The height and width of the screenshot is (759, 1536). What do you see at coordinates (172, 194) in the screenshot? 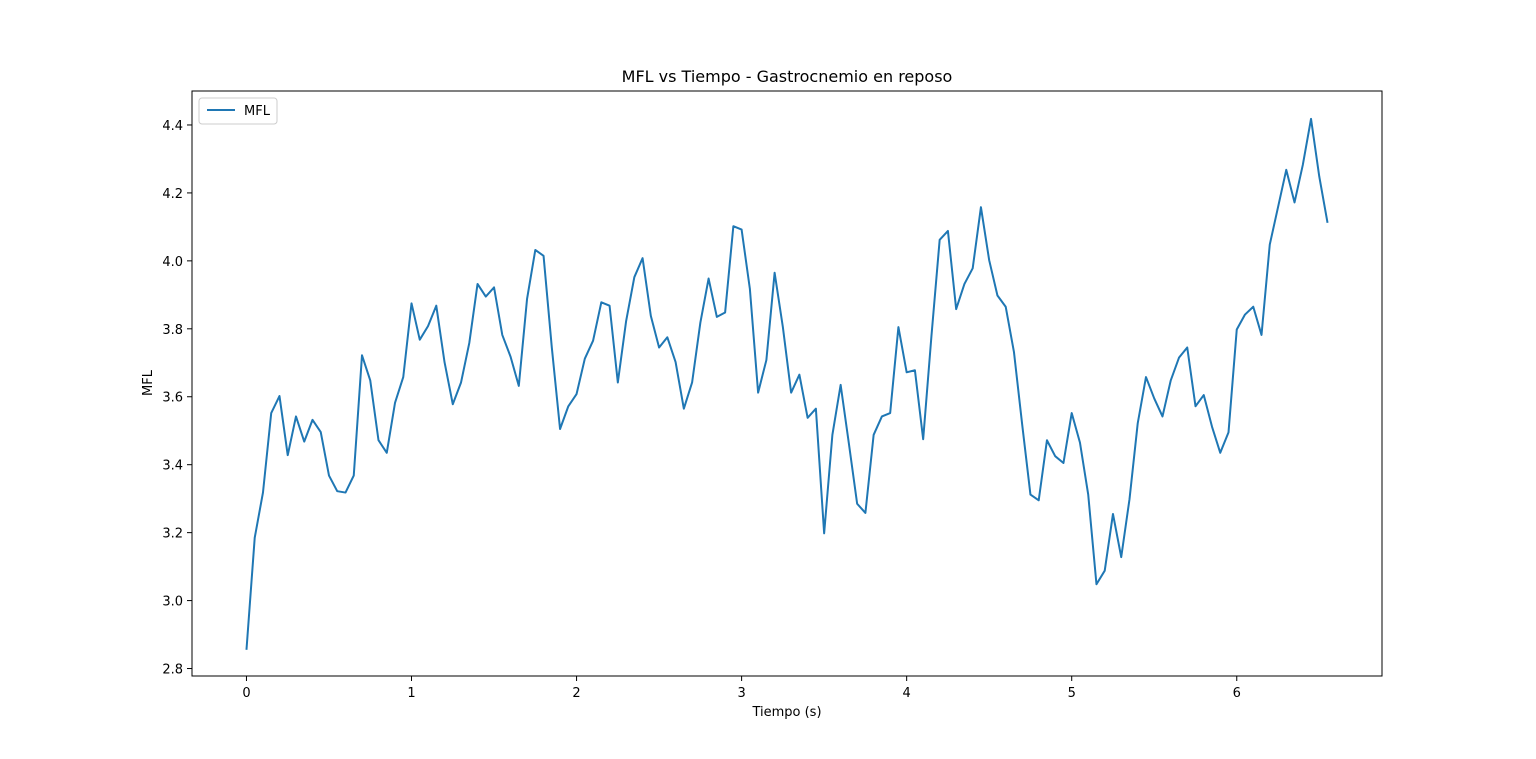
I see `y-tick-label: 4.2` at bounding box center [172, 194].